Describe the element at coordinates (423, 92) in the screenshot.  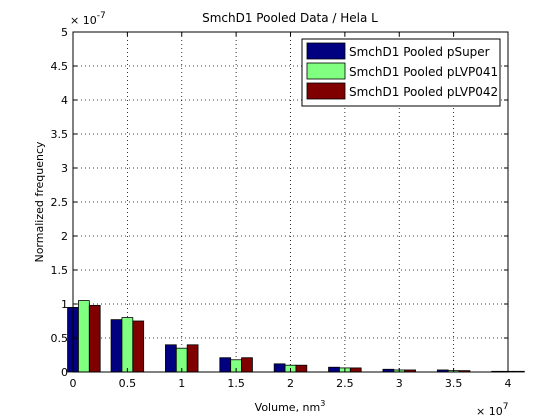
I see `legend-label: SmchD1 Pooled pLVP042` at that location.